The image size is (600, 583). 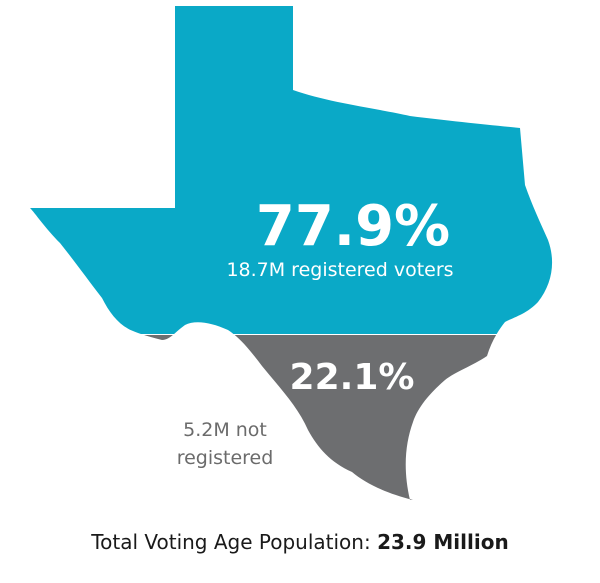 What do you see at coordinates (234, 542) in the screenshot?
I see `total-population-prefix: Total Voting Age Population:` at bounding box center [234, 542].